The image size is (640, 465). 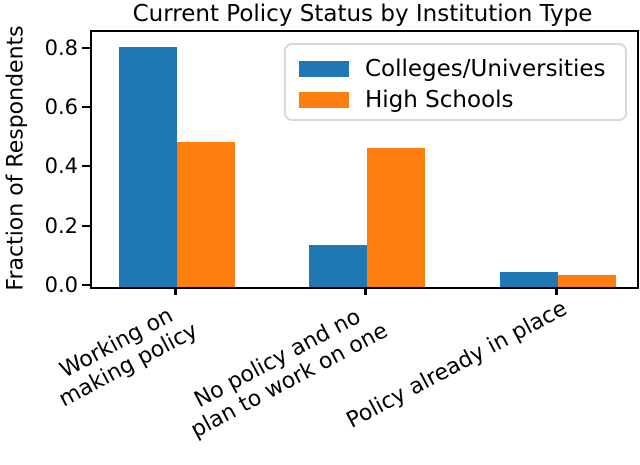 What do you see at coordinates (485, 68) in the screenshot?
I see `legend-label-colleges: Colleges/Universities` at bounding box center [485, 68].